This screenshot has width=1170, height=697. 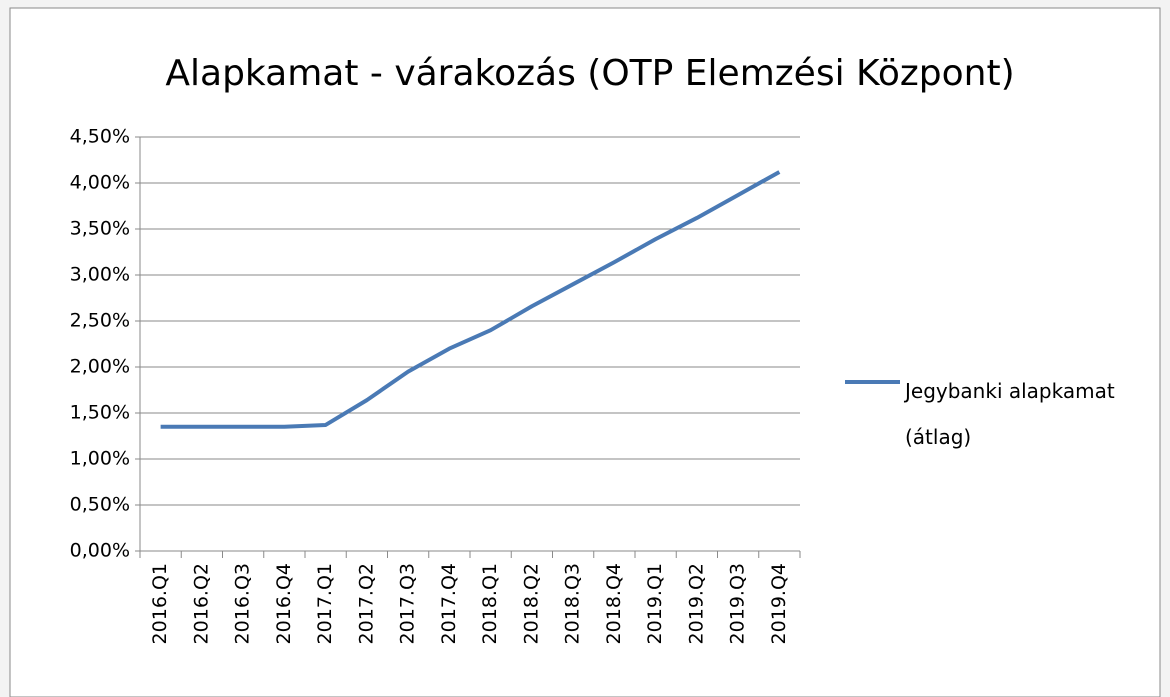 I want to click on x-tick-label: 2019.Q1, so click(x=655, y=603).